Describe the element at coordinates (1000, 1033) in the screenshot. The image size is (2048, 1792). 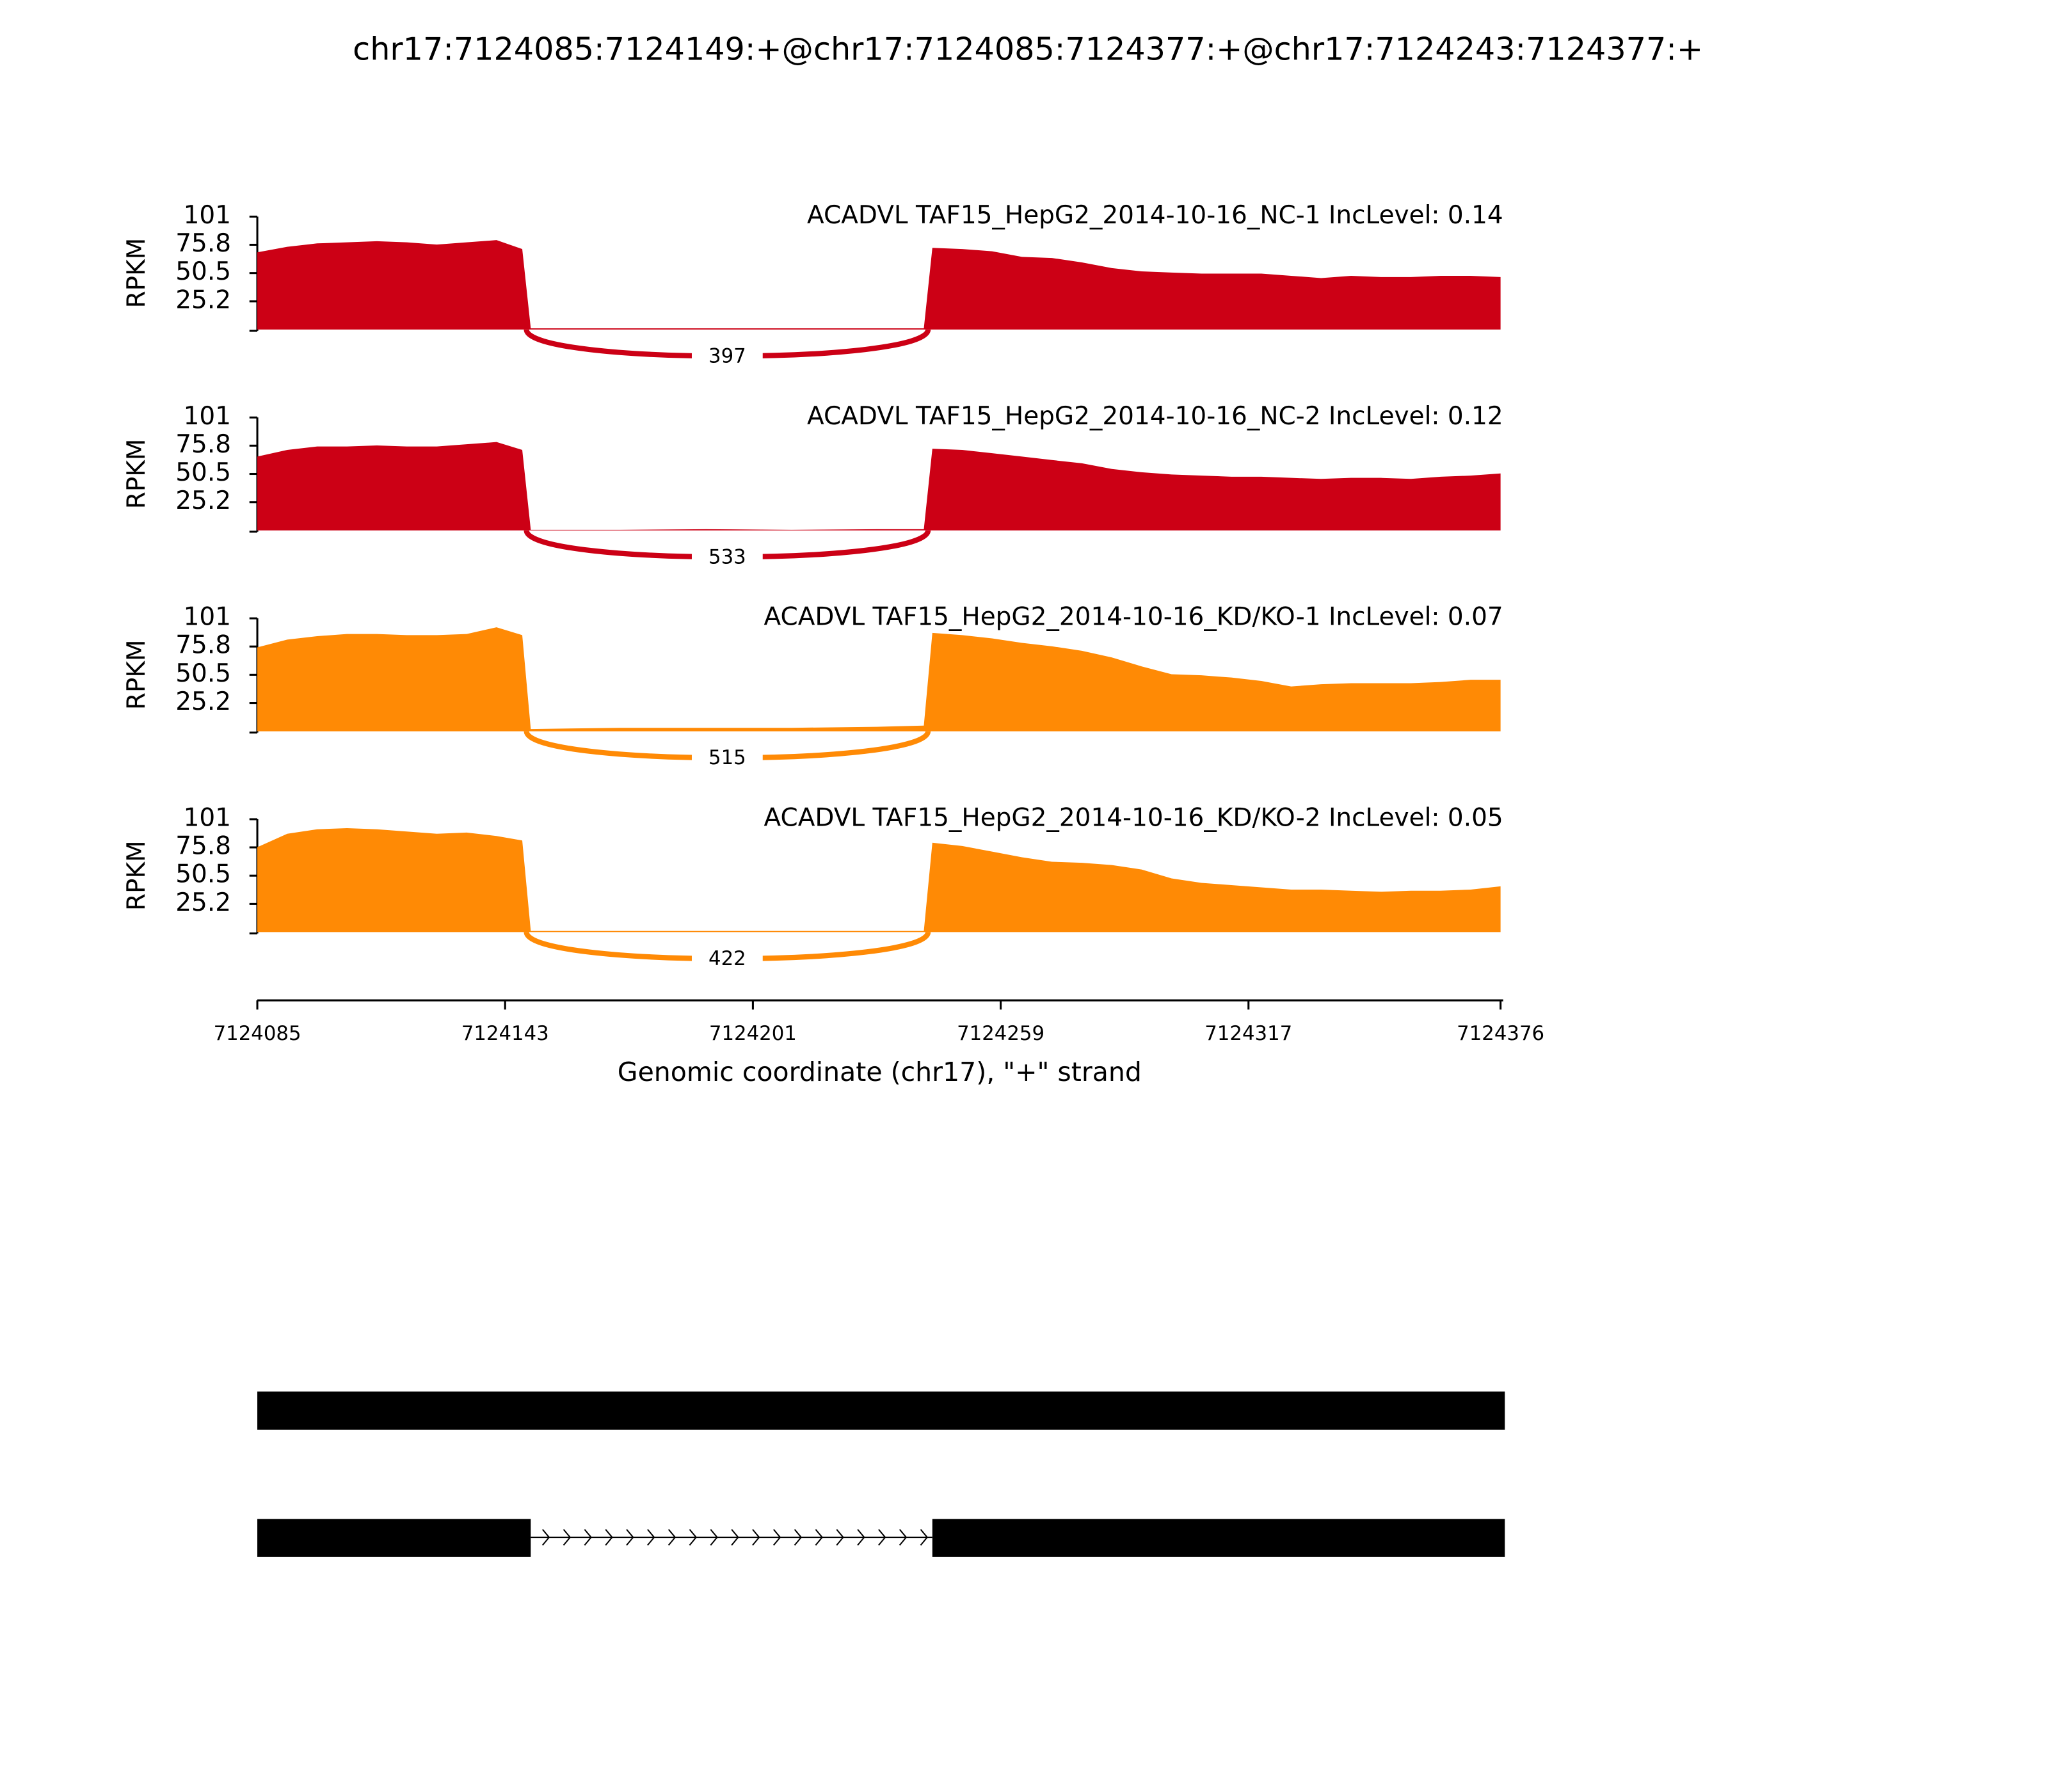
I see `x-tick-label: 7124259` at that location.